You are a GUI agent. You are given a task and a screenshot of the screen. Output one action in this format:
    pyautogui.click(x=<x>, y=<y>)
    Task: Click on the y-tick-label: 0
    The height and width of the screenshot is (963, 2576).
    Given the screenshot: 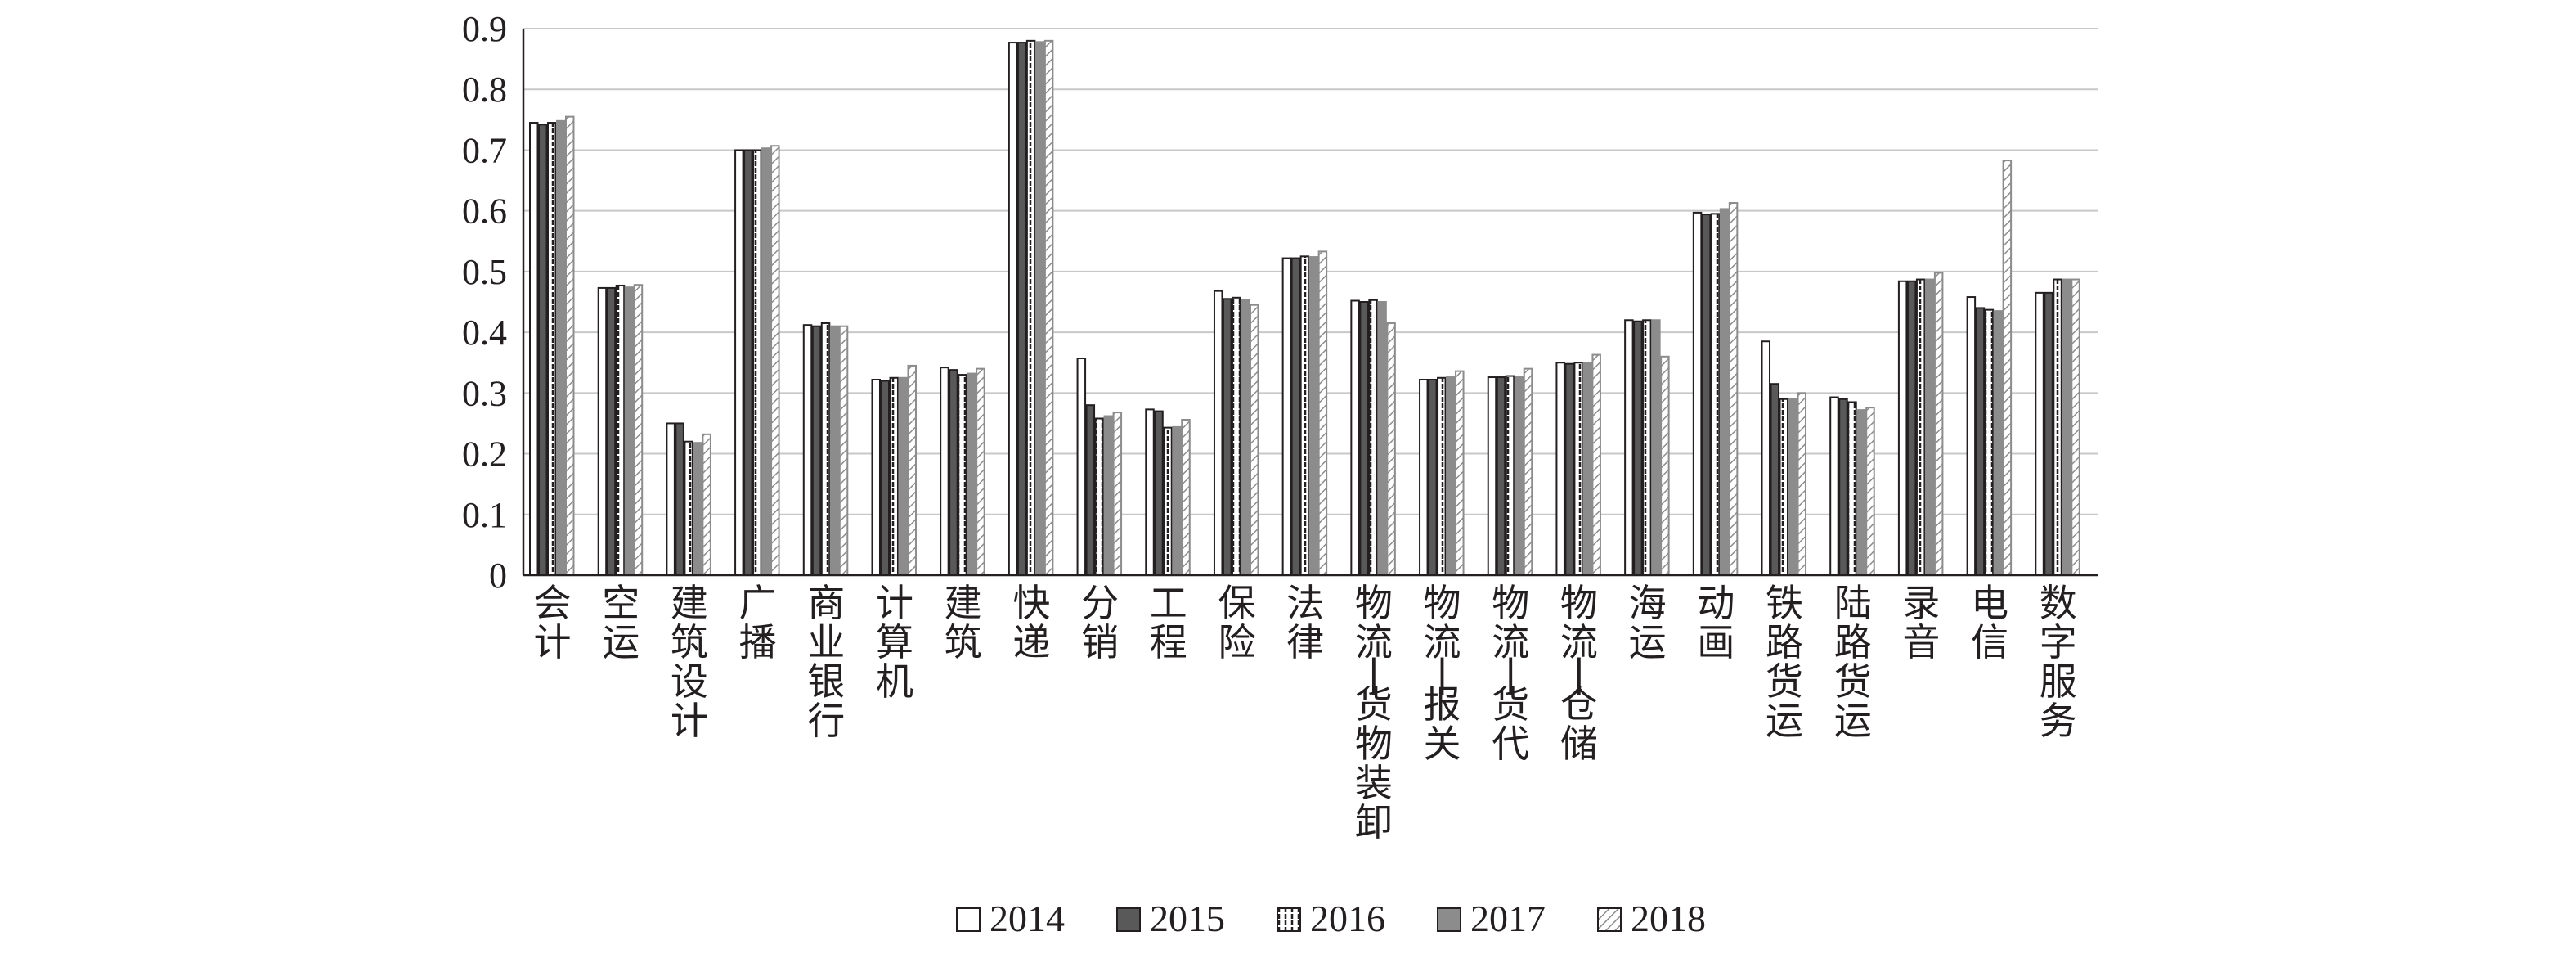 What is the action you would take?
    pyautogui.click(x=498, y=576)
    